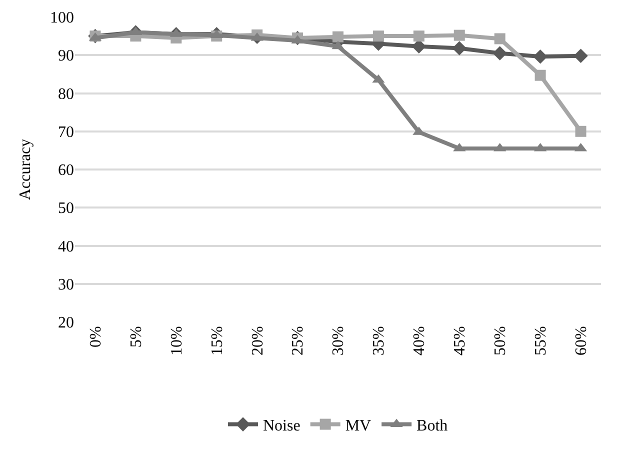 Image resolution: width=621 pixels, height=451 pixels. I want to click on x-tick-label: 10%, so click(177, 341).